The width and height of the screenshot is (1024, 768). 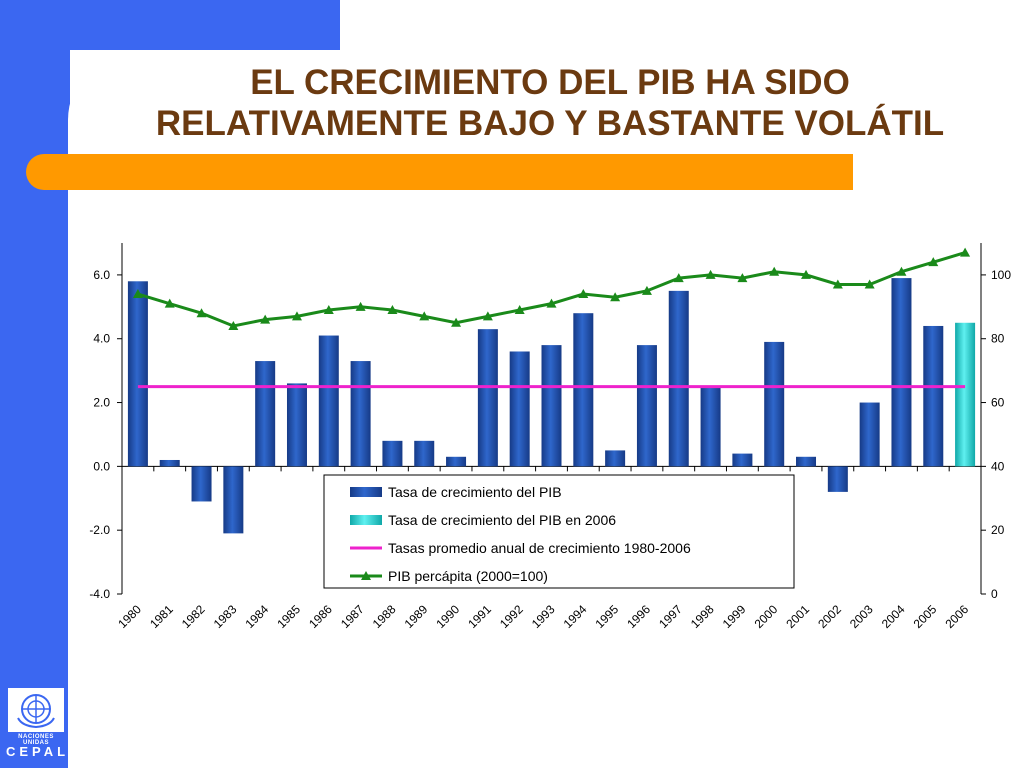 What do you see at coordinates (575, 616) in the screenshot?
I see `x-tick-label: 1994` at bounding box center [575, 616].